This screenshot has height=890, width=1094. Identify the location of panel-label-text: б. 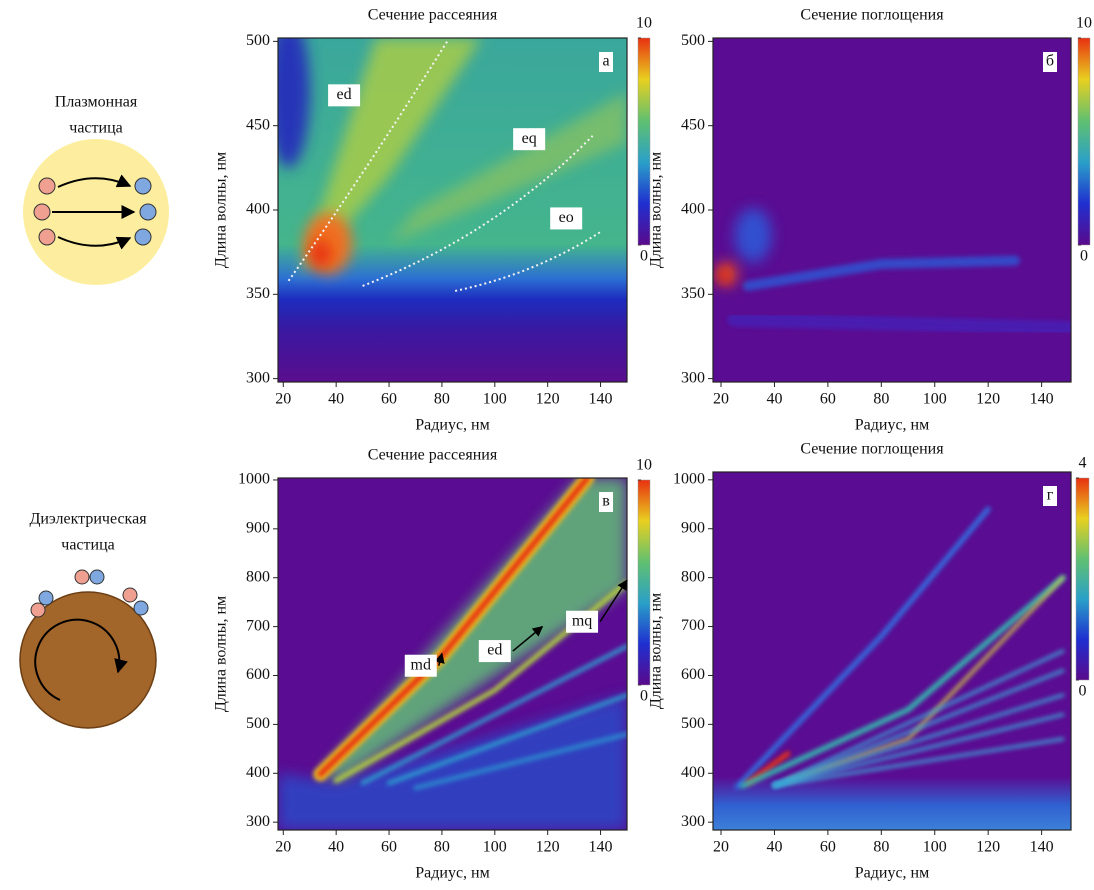
(1050, 61).